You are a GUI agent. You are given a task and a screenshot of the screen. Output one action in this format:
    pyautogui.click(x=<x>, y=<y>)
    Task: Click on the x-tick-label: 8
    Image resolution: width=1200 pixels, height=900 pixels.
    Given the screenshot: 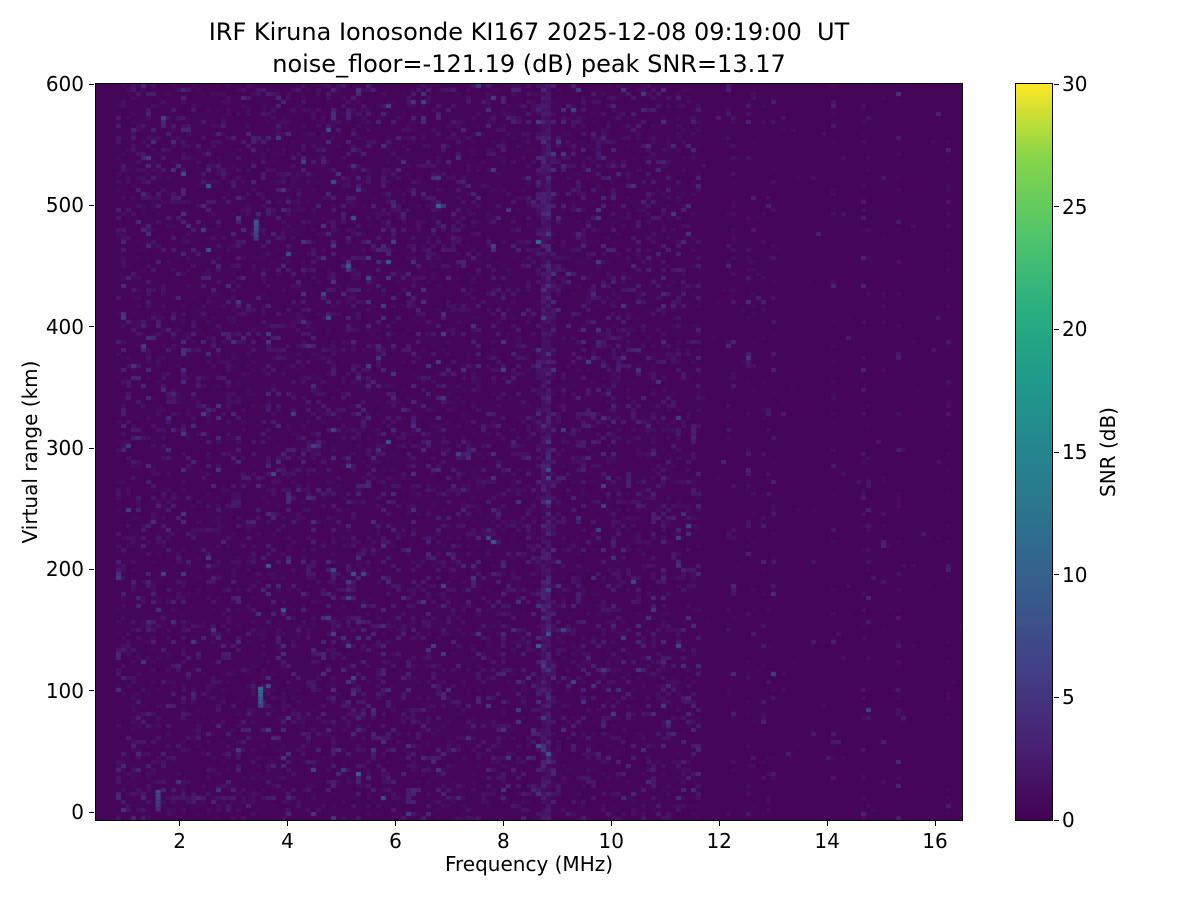 What is the action you would take?
    pyautogui.click(x=503, y=841)
    